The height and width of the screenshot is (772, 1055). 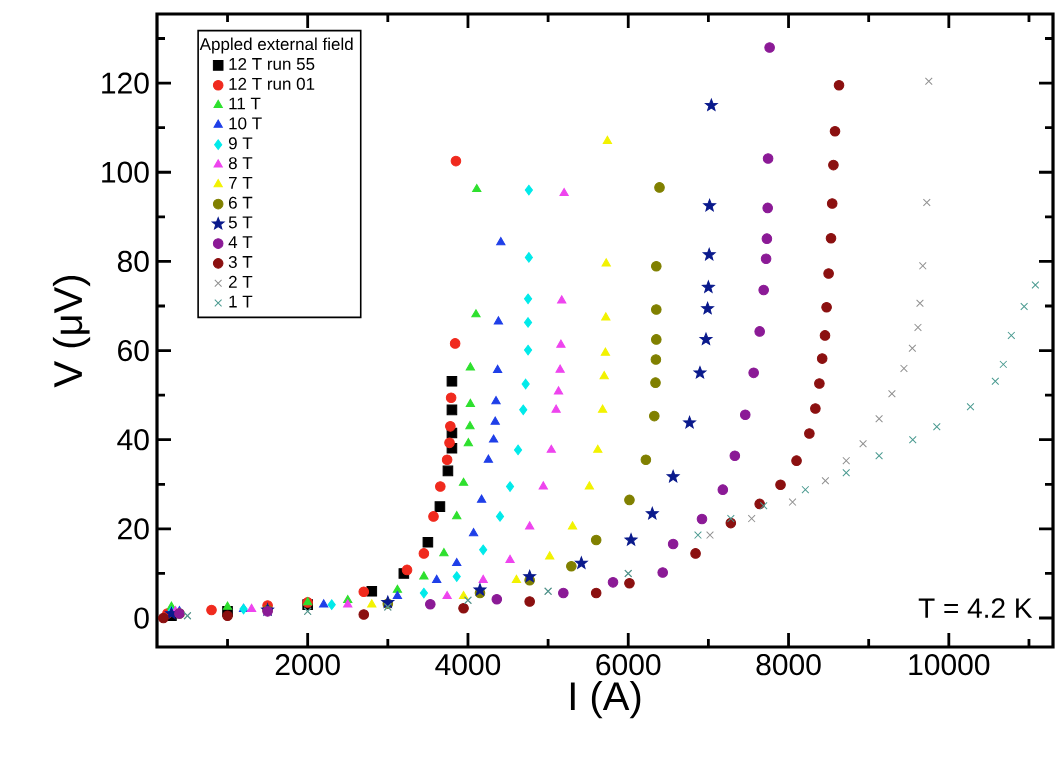 I want to click on legend-title: Appled external field, so click(x=276, y=45).